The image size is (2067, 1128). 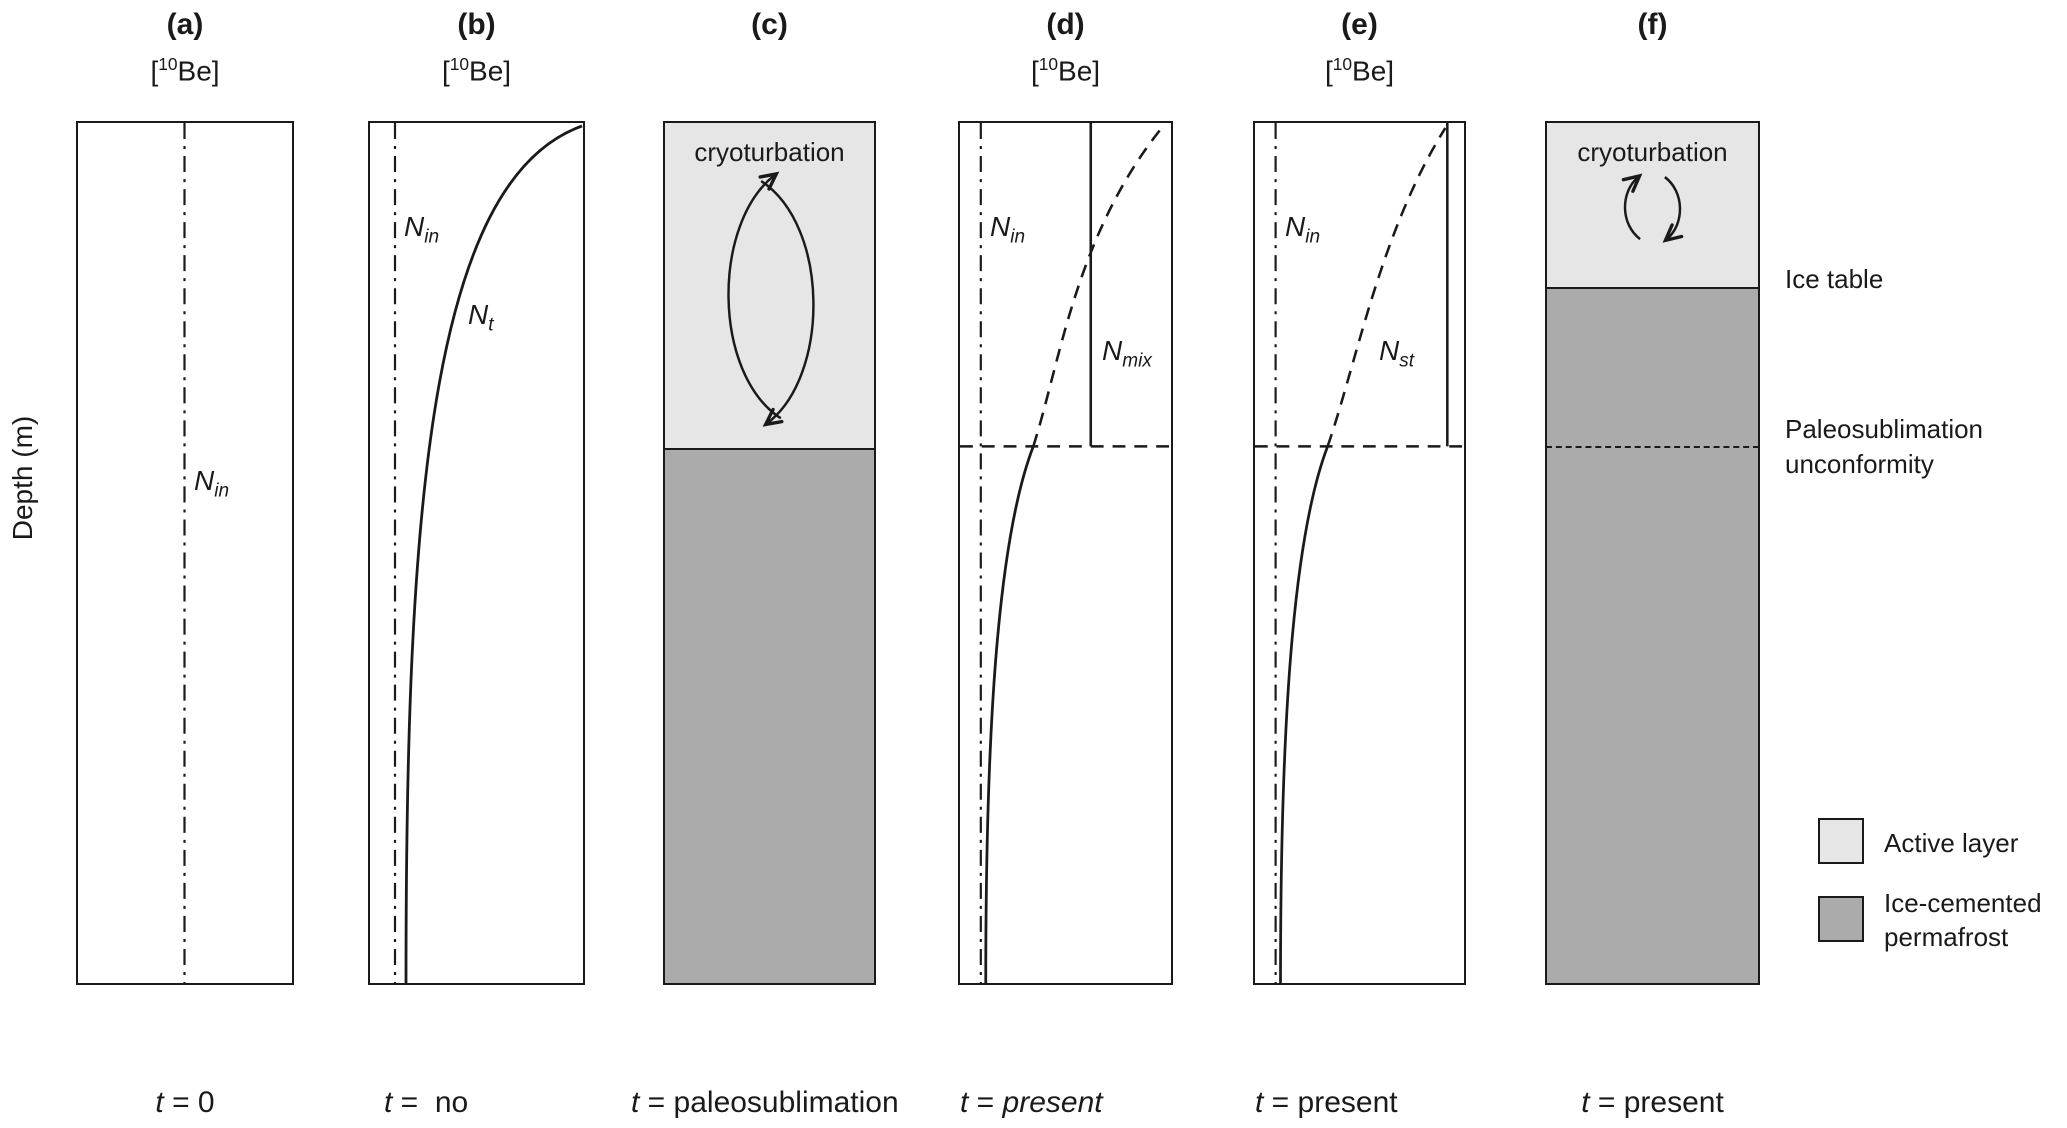 I want to click on depth-axis-label: Depth (m), so click(x=22, y=478).